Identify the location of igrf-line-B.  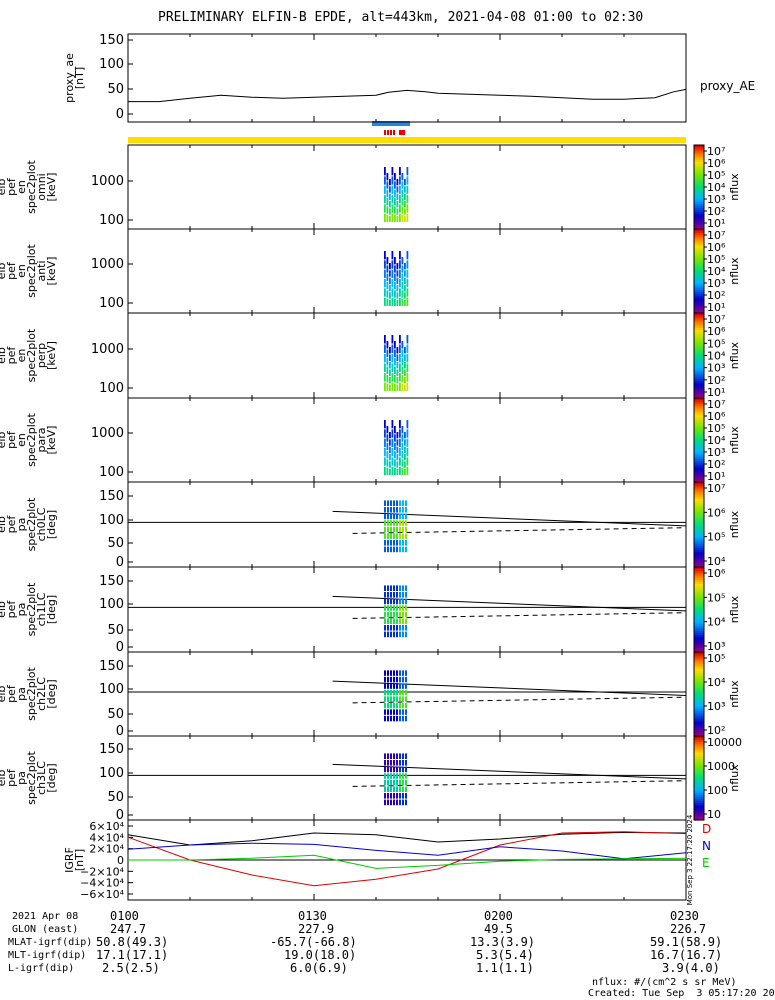
(407, 838).